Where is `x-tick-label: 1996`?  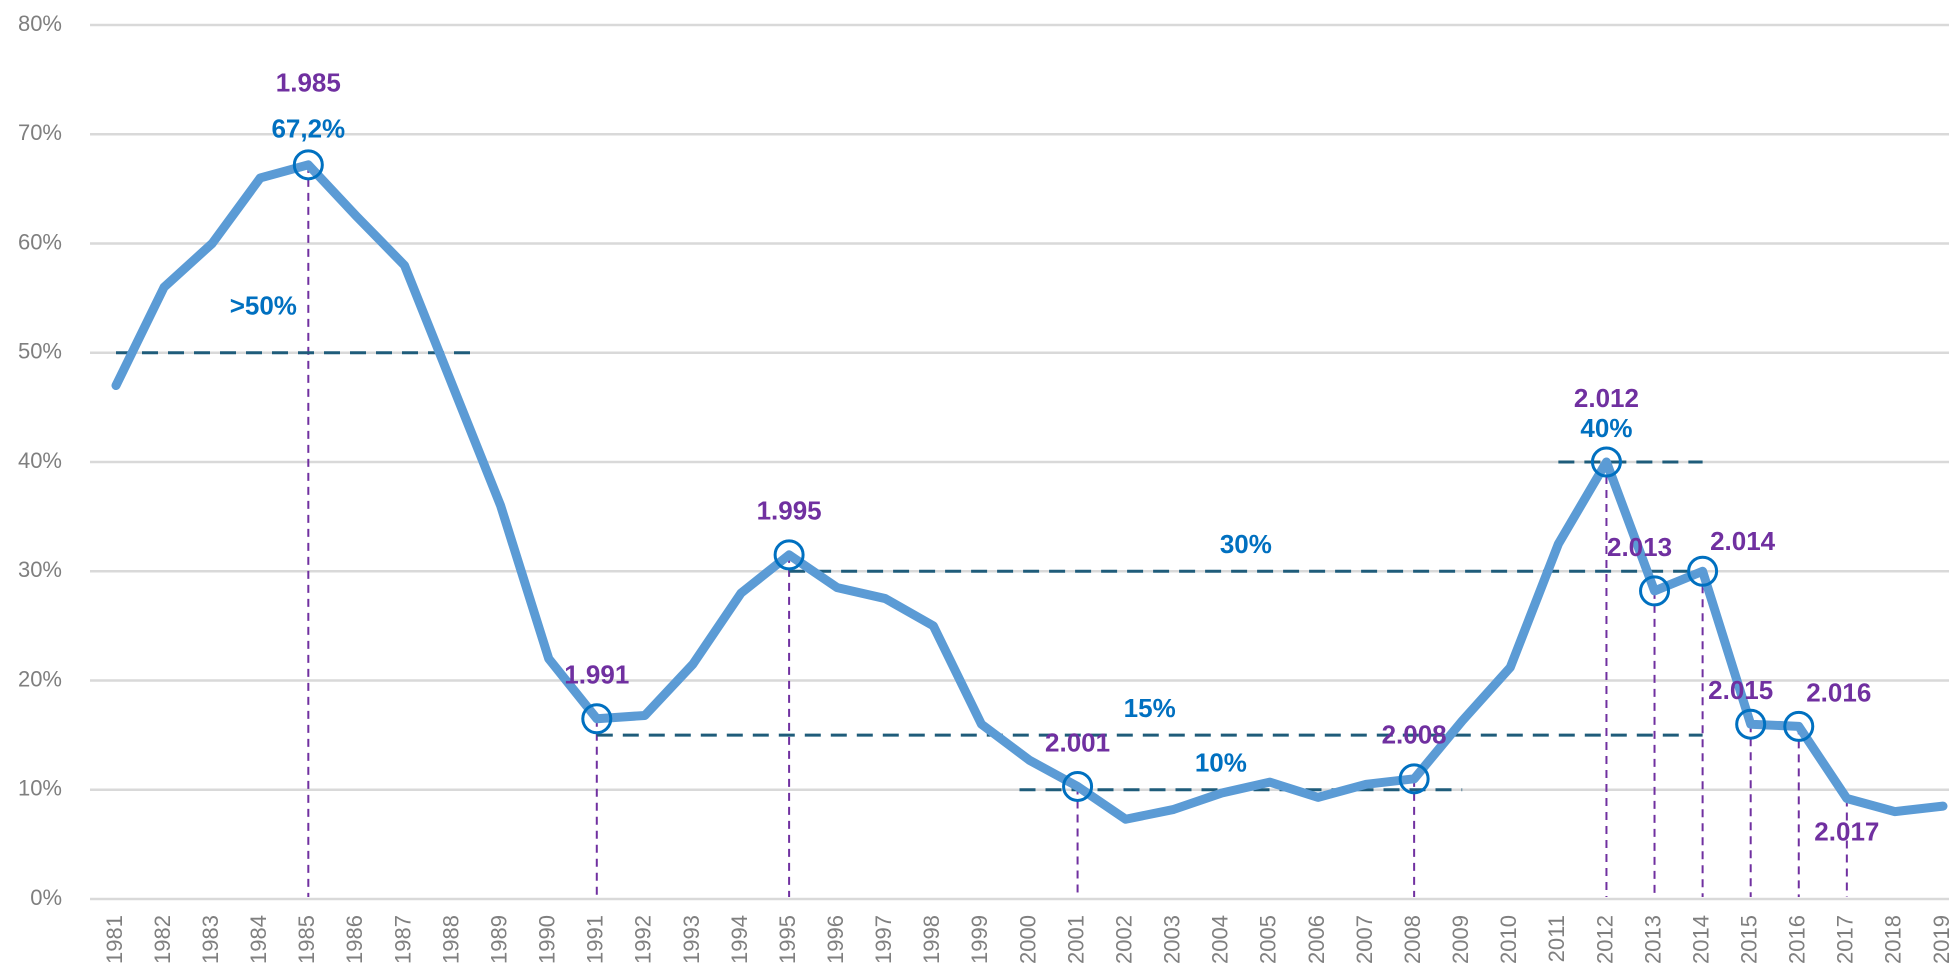 x-tick-label: 1996 is located at coordinates (835, 939).